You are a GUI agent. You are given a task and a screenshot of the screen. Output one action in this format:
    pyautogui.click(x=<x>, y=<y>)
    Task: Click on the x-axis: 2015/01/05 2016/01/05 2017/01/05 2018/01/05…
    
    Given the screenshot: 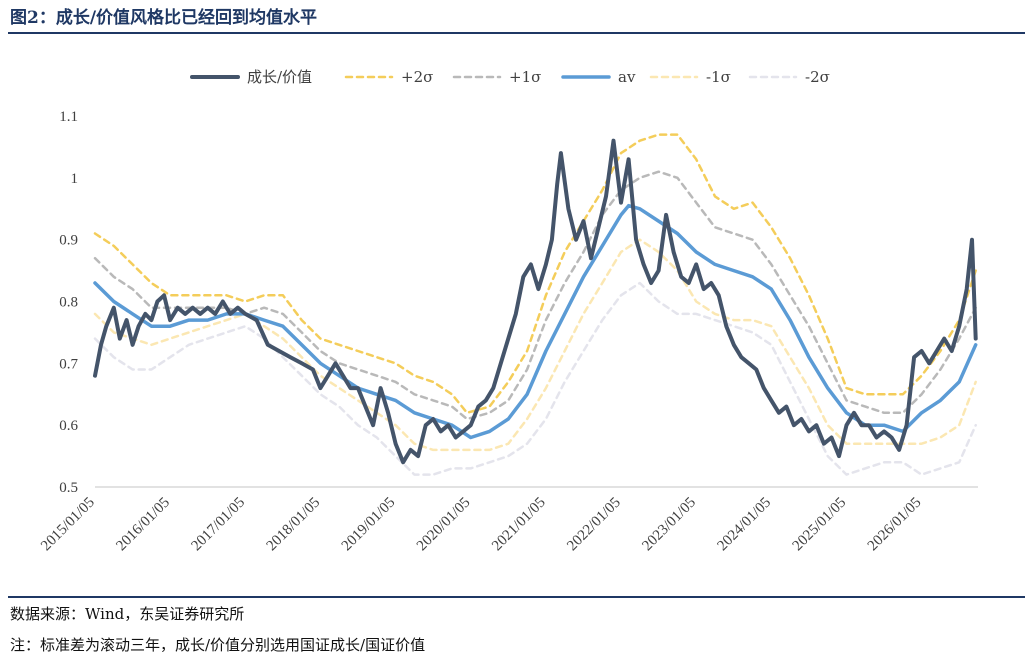 What is the action you would take?
    pyautogui.click(x=508, y=520)
    